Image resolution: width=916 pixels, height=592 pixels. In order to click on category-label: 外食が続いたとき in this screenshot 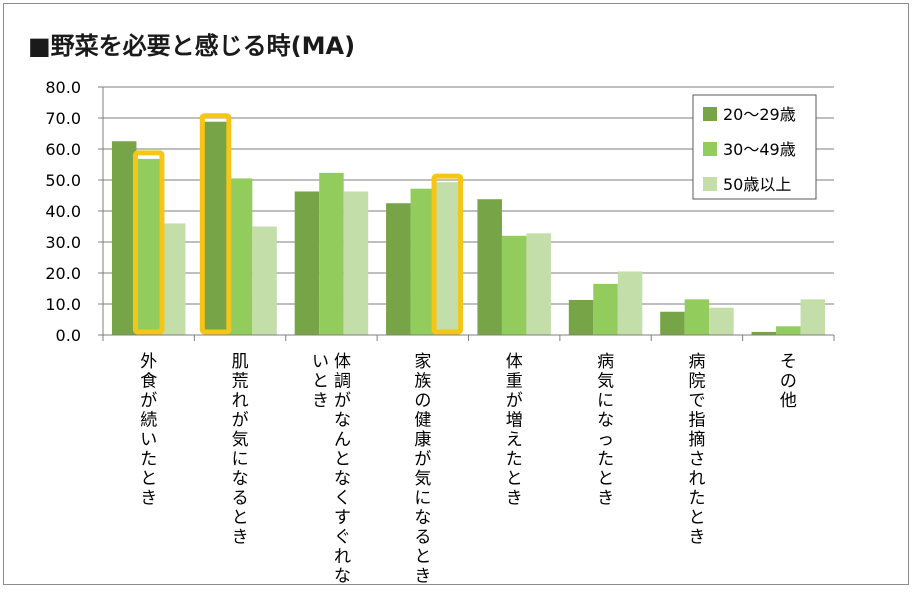, I will do `click(148, 430)`.